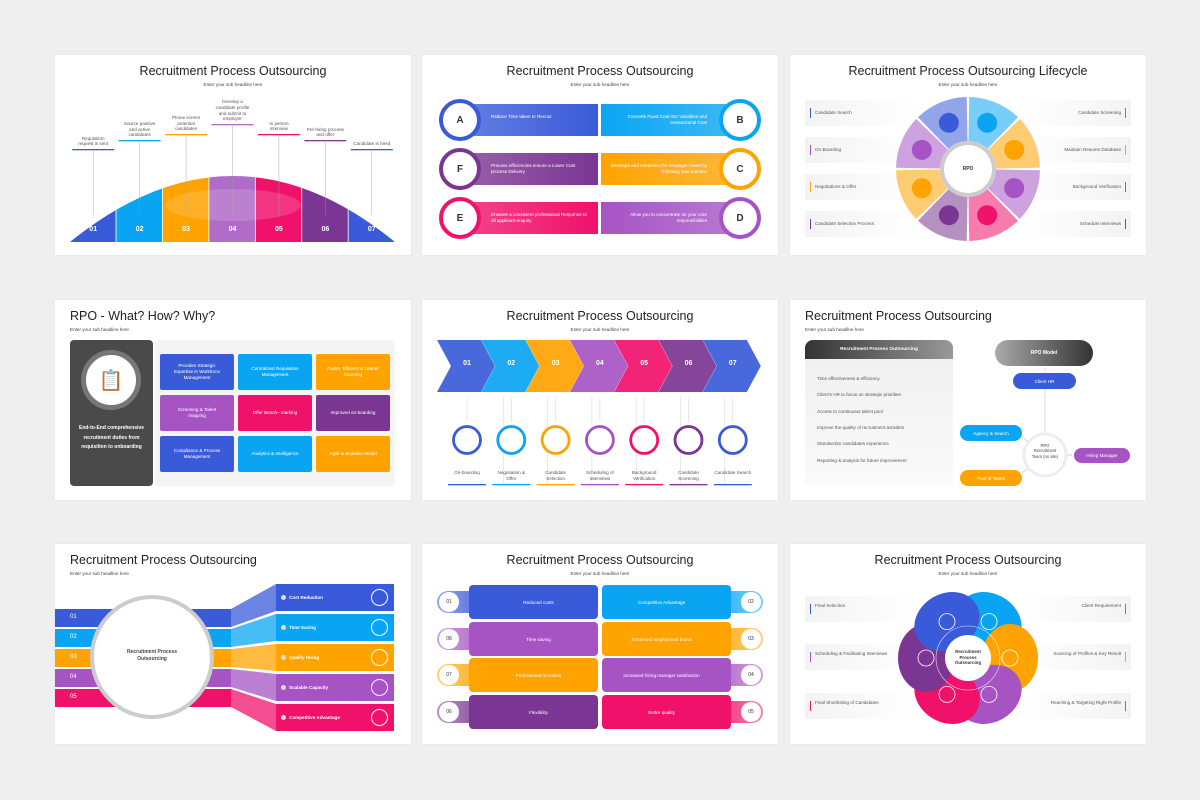  What do you see at coordinates (533, 675) in the screenshot?
I see `ribbon: Professional recruiters` at bounding box center [533, 675].